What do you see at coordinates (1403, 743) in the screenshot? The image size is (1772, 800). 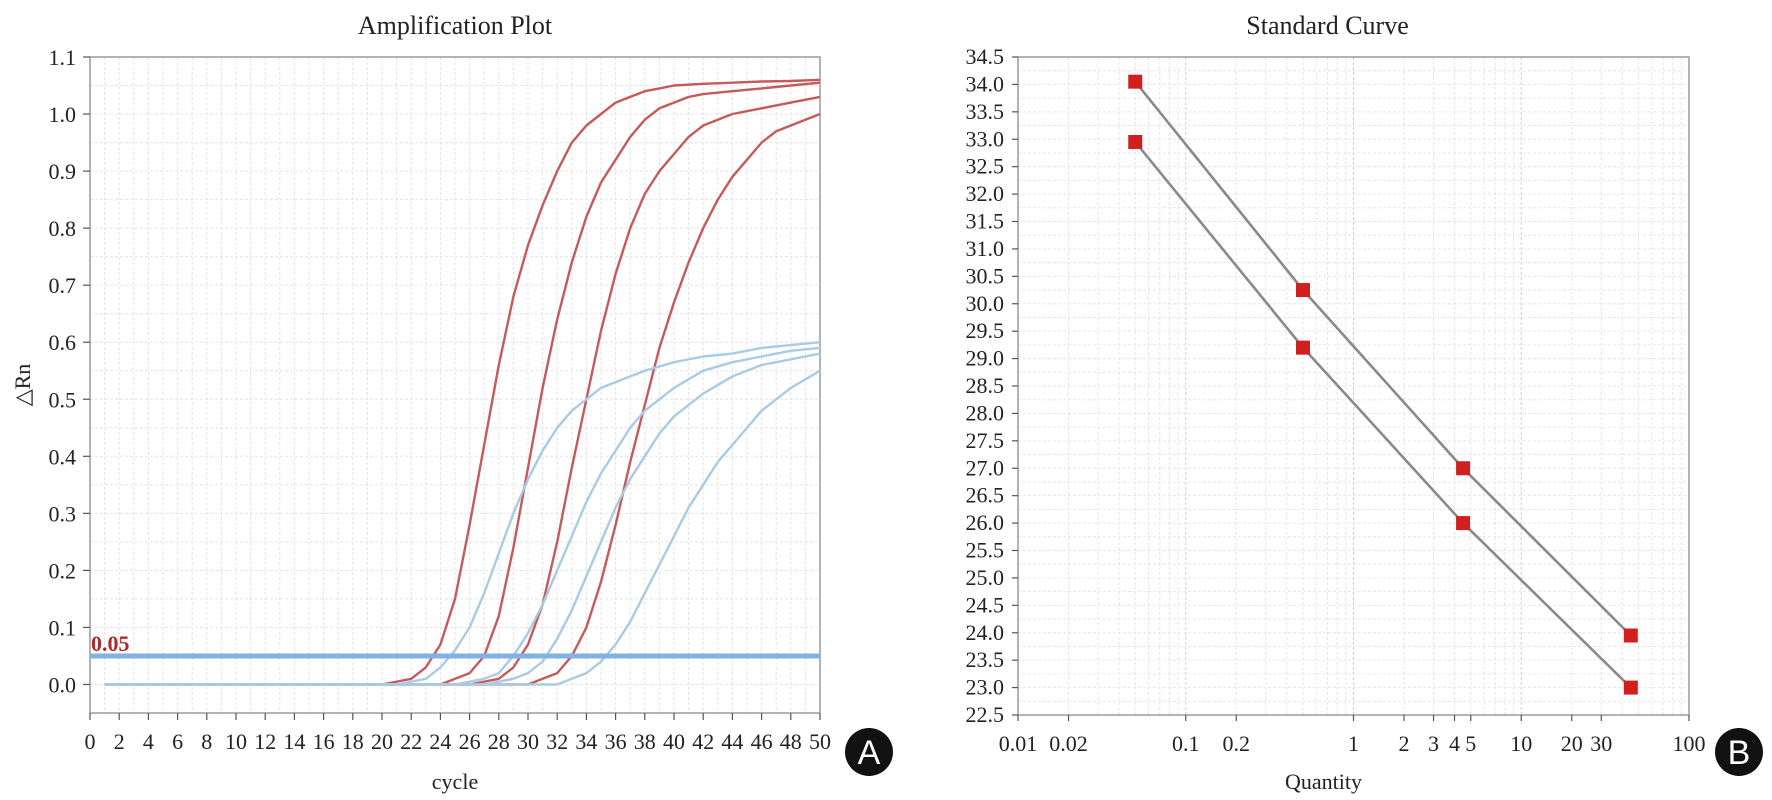 I see `xtick-label-b: 2` at bounding box center [1403, 743].